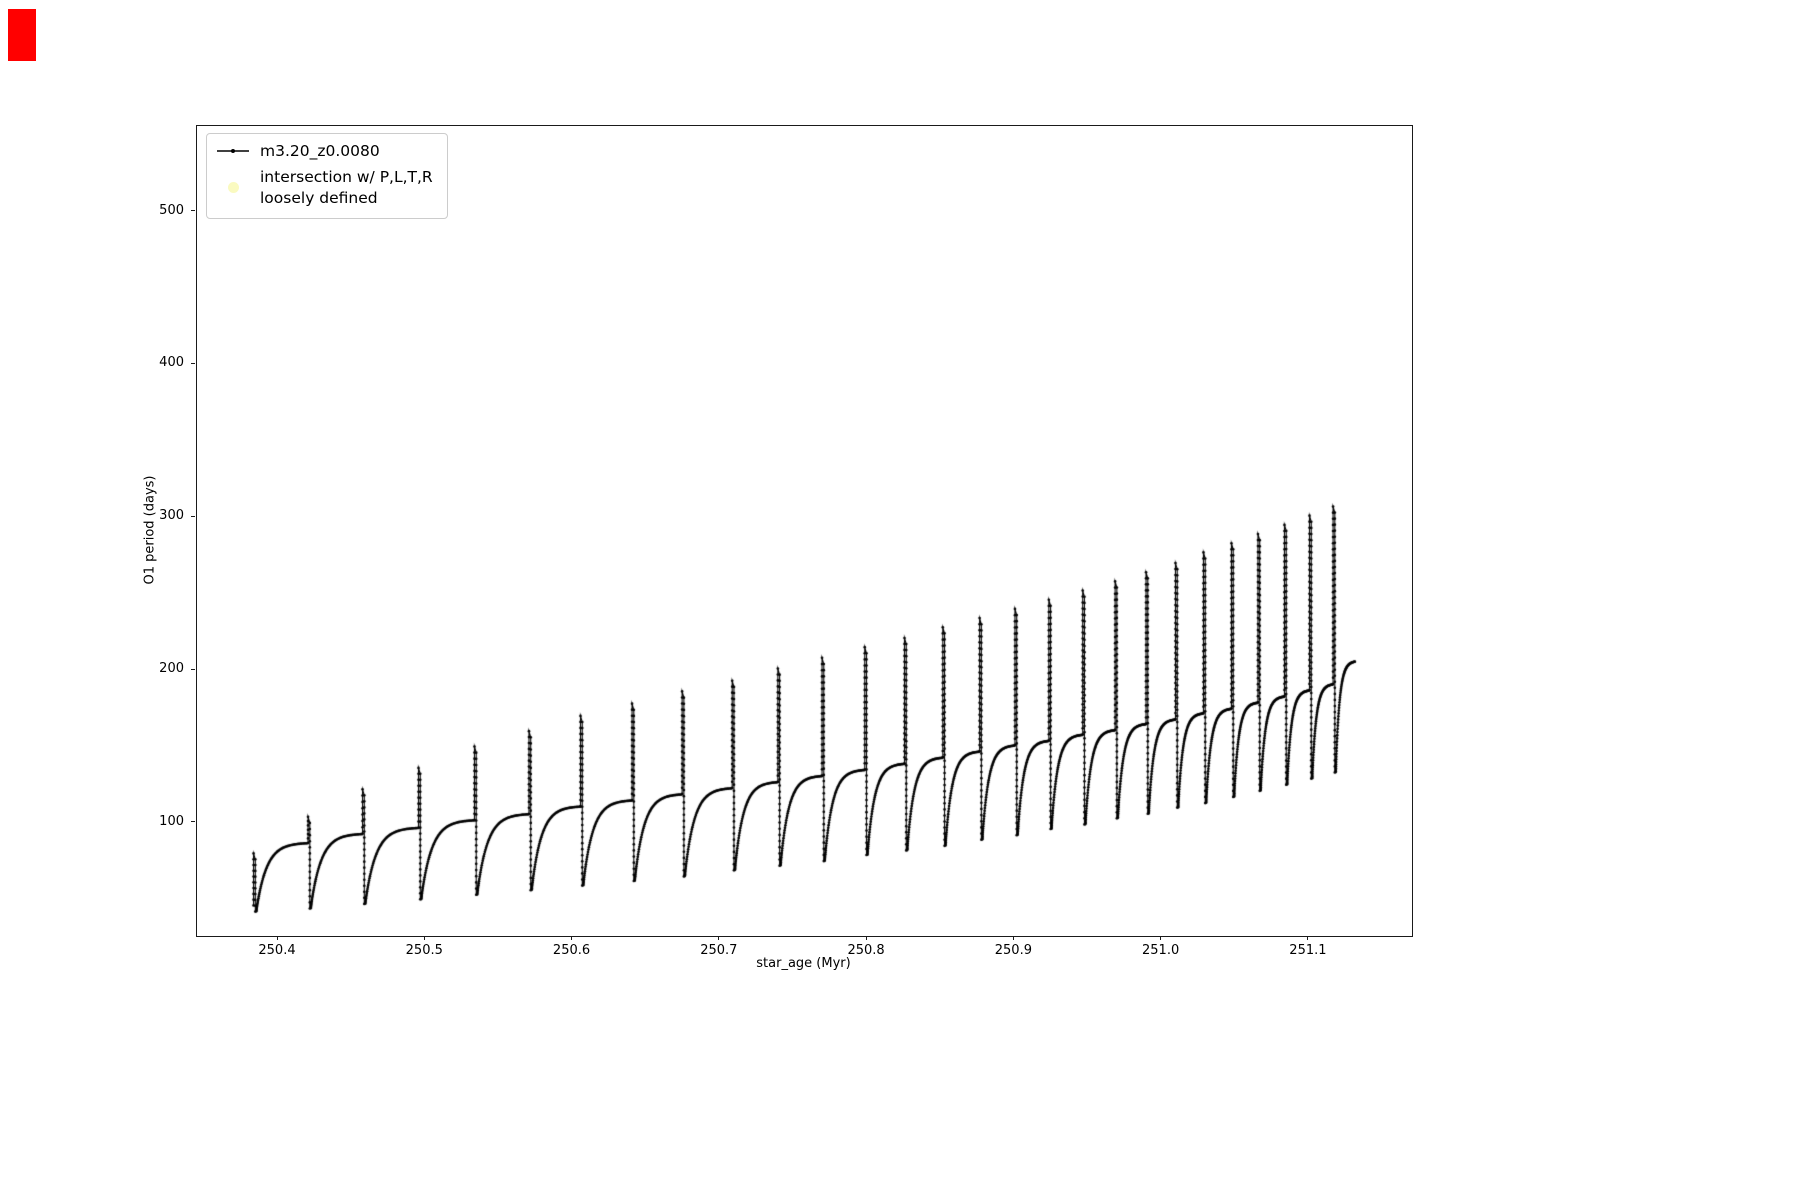 This screenshot has height=1200, width=1800. I want to click on legend-entry-intersection: intersection w/ P,L,T,R loosely defined, so click(324, 188).